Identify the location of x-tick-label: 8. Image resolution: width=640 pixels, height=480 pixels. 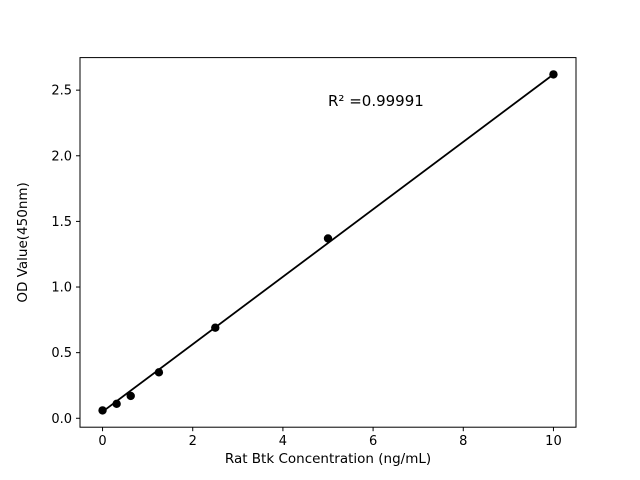
(463, 441).